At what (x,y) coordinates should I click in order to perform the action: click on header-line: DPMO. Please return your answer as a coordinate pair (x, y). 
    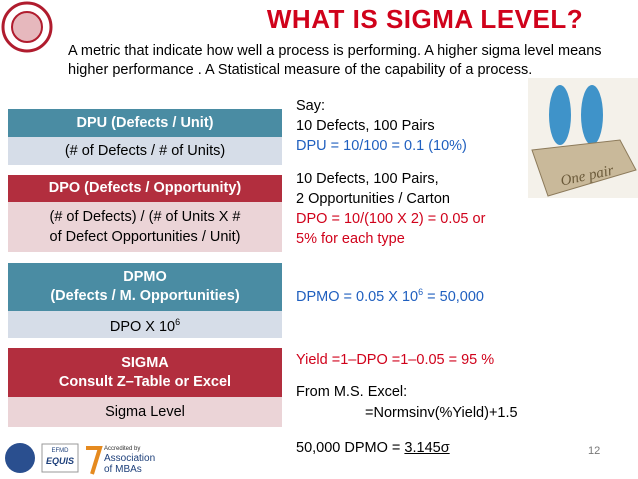
    Looking at the image, I should click on (145, 277).